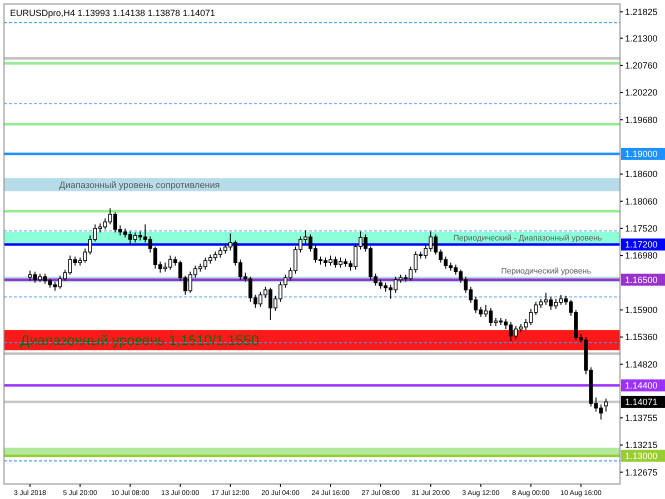  I want to click on y-tick-label: 1.18600, so click(641, 174).